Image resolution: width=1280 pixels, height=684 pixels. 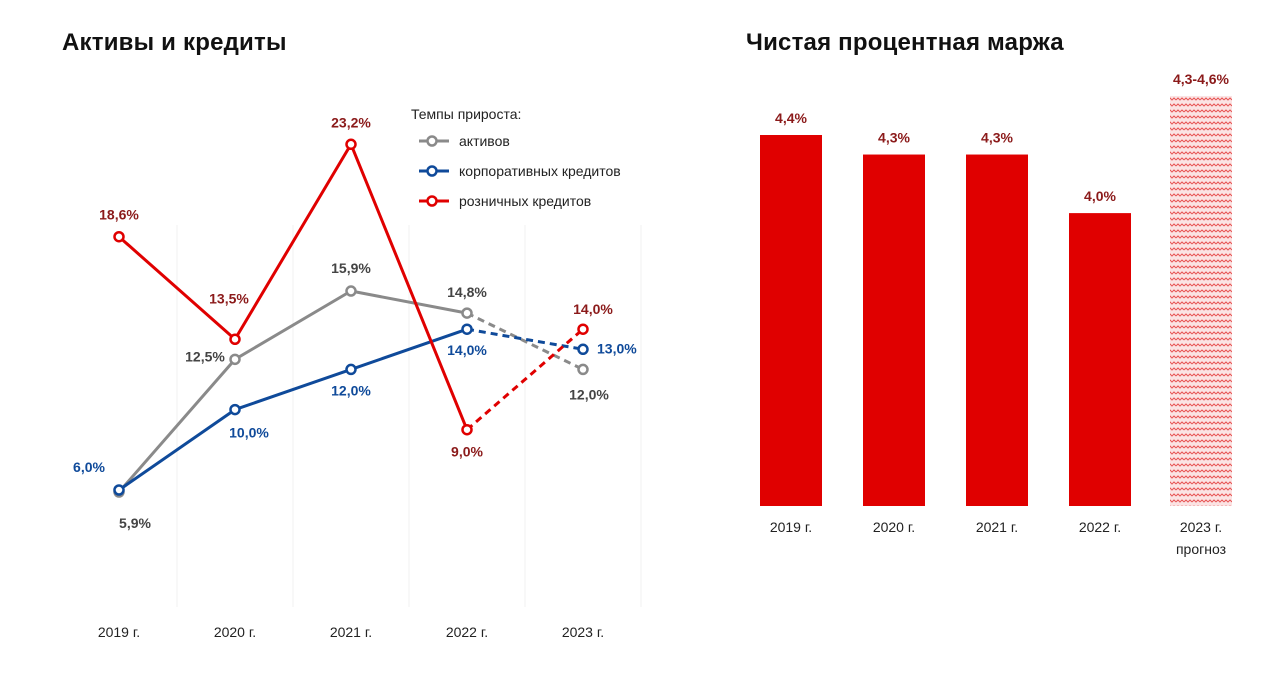 I want to click on legend-title: Темпы прироста:, so click(x=466, y=114).